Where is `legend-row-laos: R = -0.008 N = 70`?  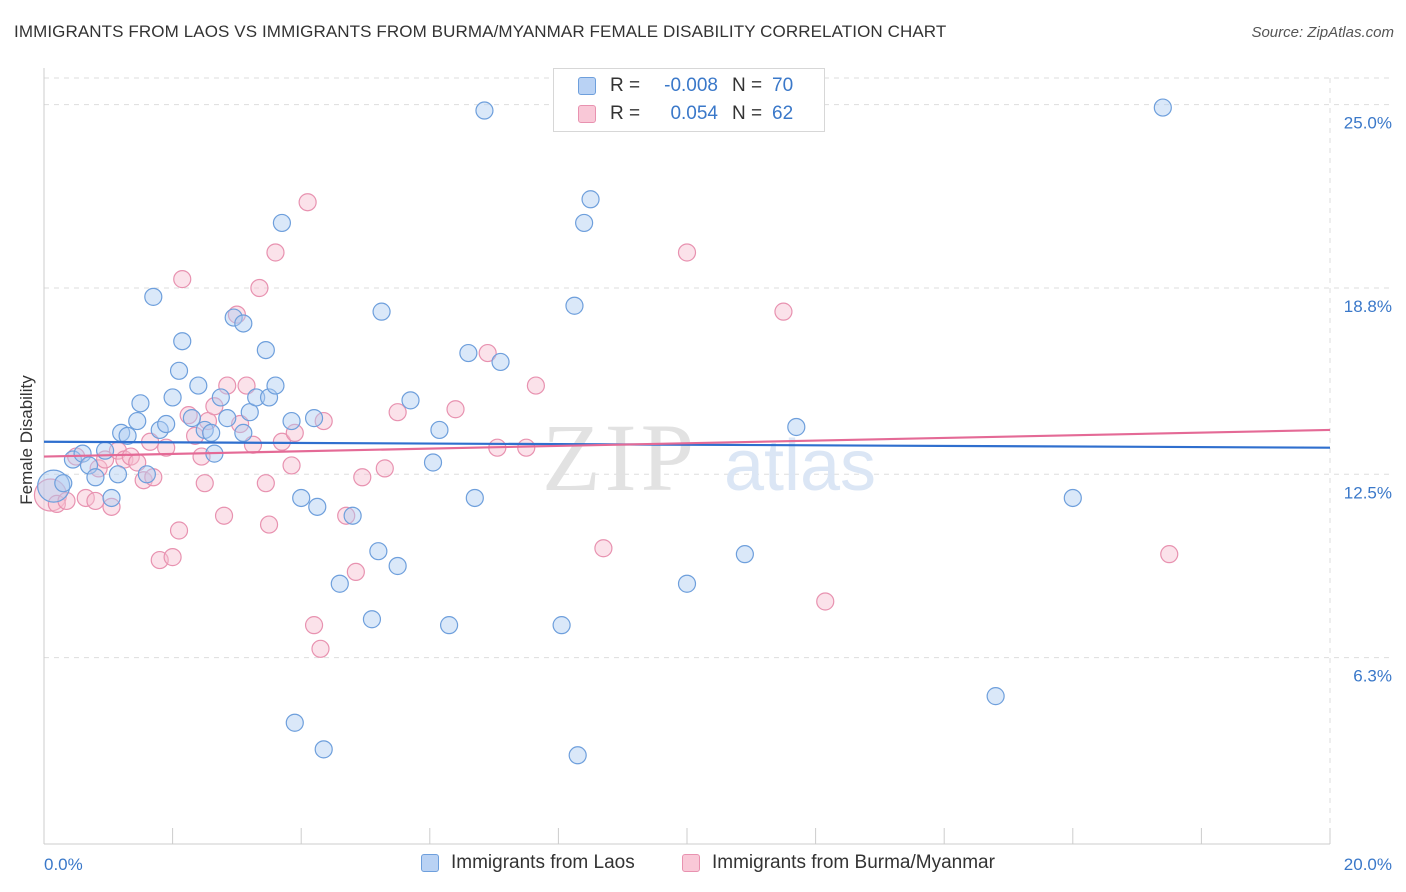 legend-row-laos: R = -0.008 N = 70 is located at coordinates (695, 86).